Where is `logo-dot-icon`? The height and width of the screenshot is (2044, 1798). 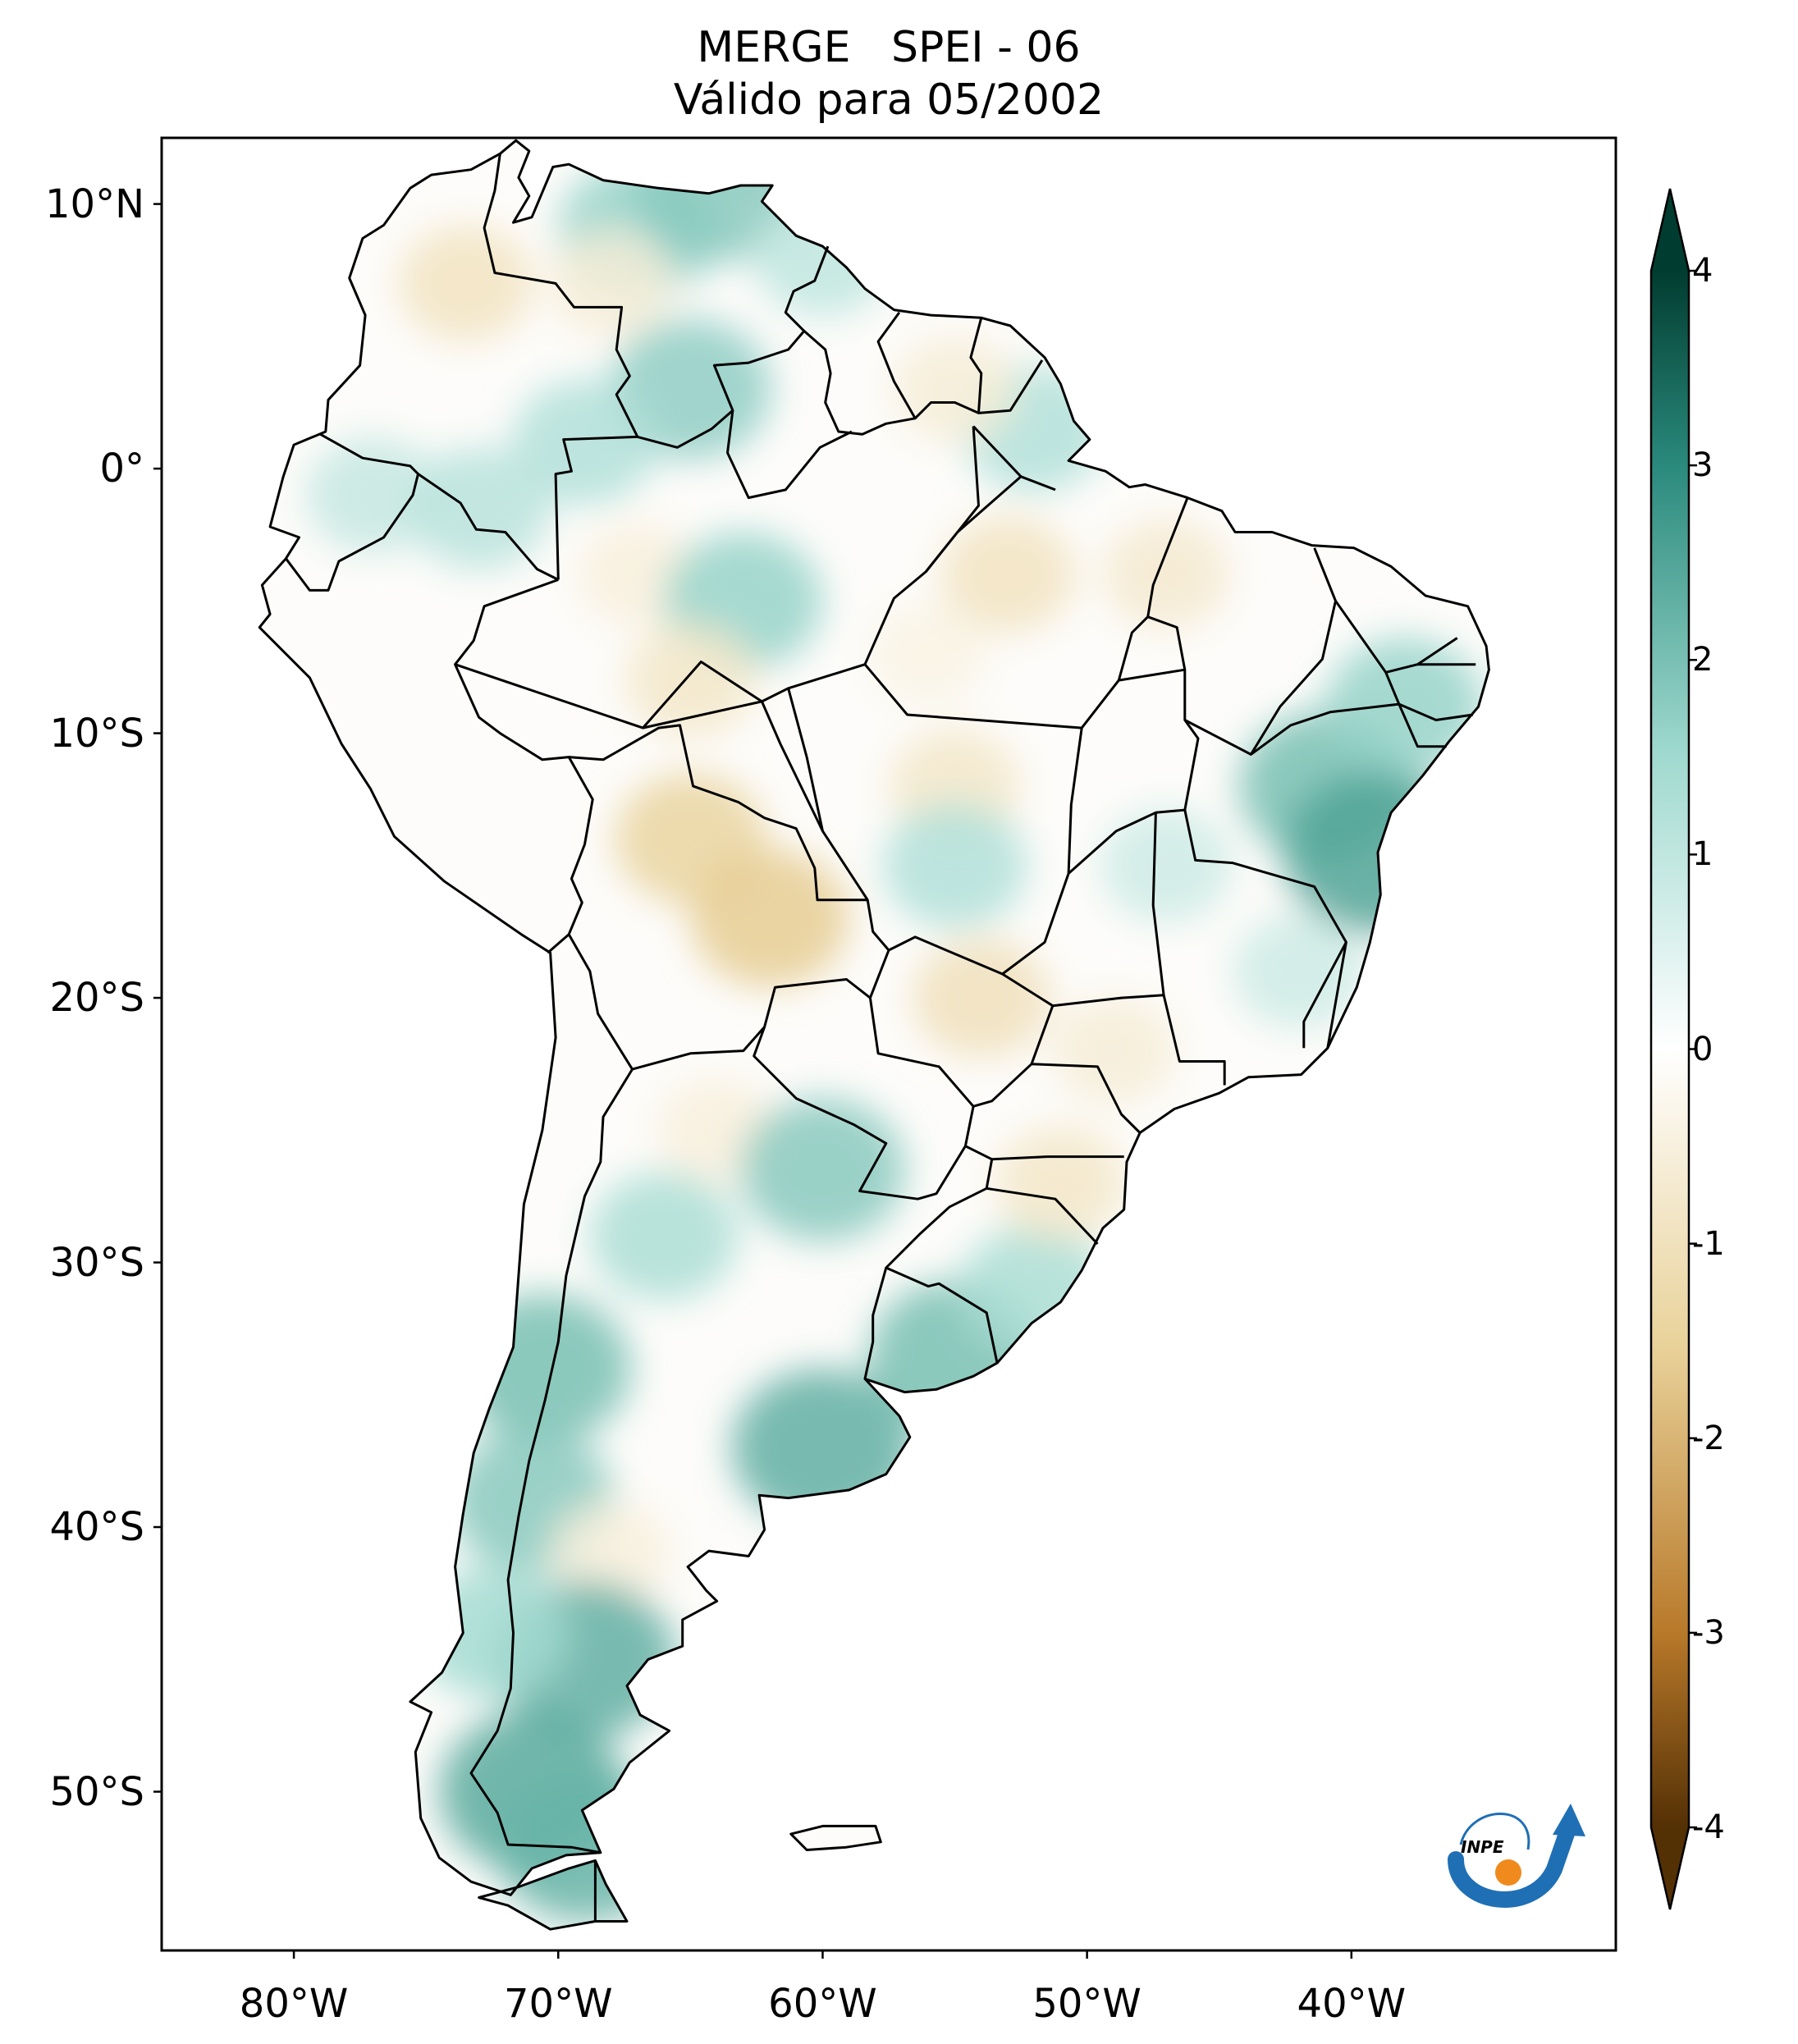
logo-dot-icon is located at coordinates (1508, 1872).